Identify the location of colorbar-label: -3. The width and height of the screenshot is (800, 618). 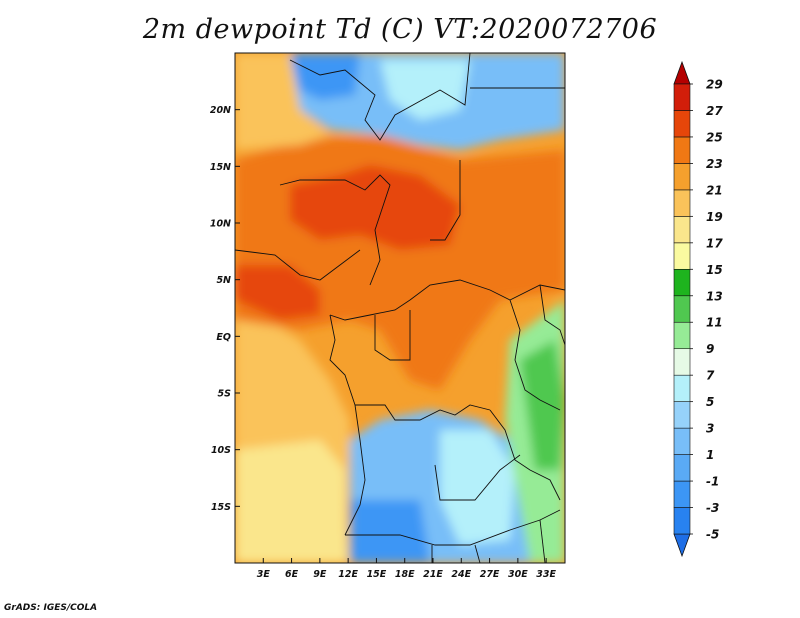
(712, 508).